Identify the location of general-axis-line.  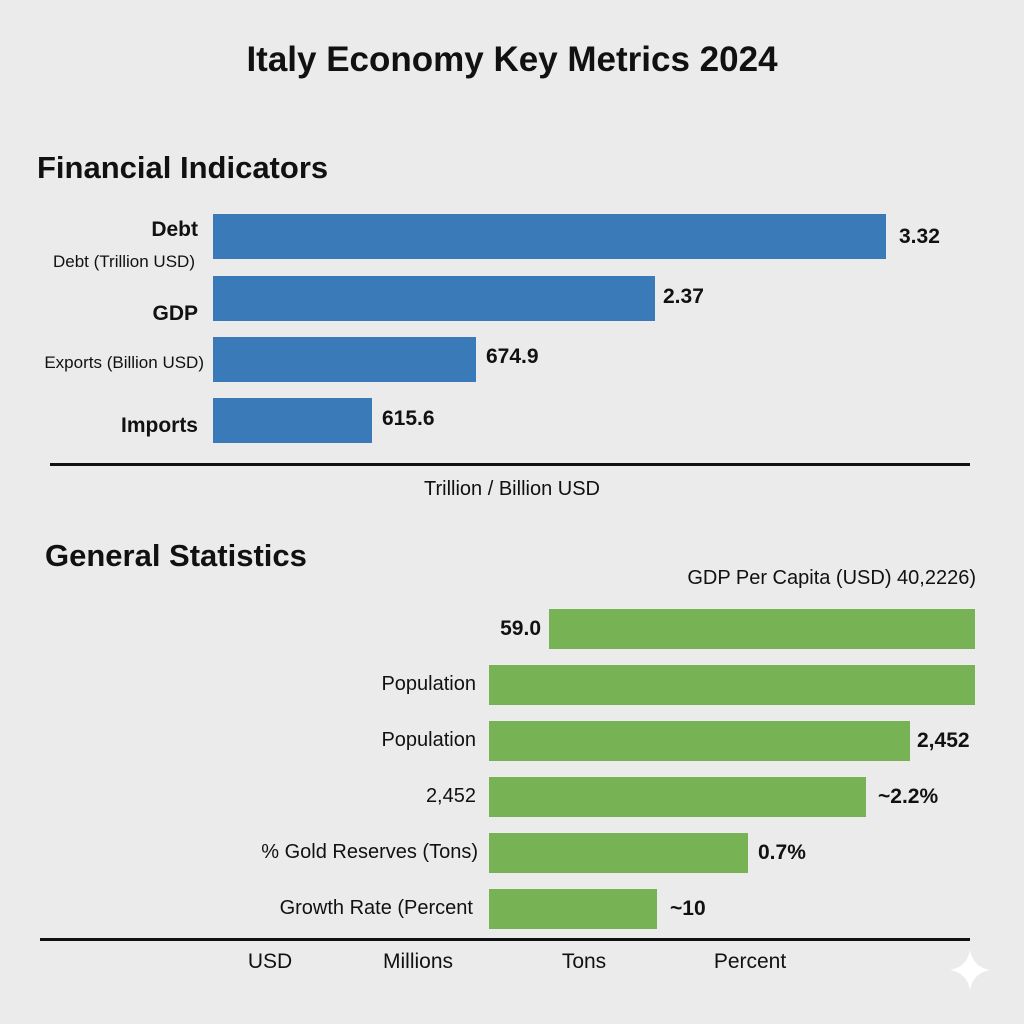
(505, 939).